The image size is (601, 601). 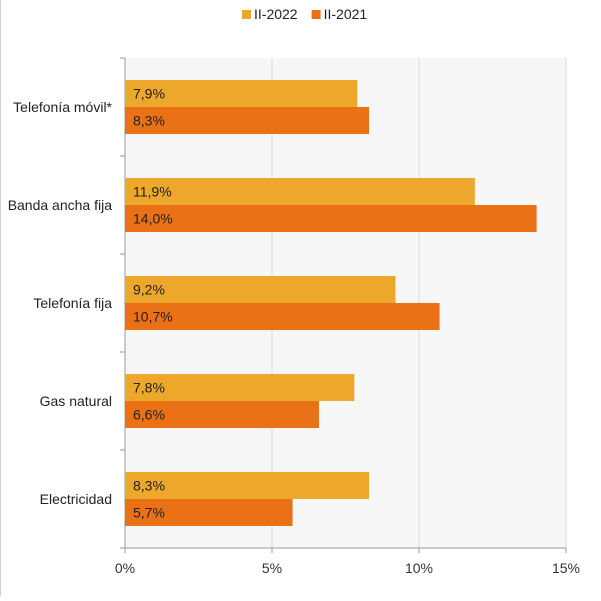 I want to click on category-label: Telefonía fija, so click(x=72, y=303).